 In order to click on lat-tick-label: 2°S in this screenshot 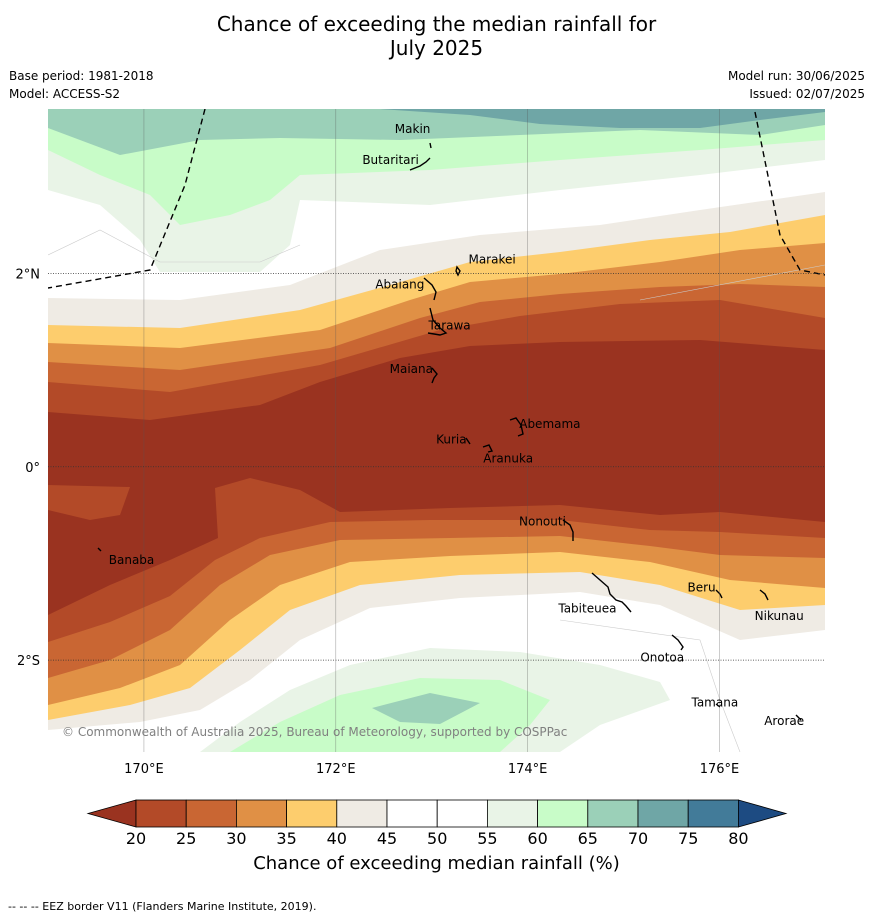, I will do `click(28, 661)`.